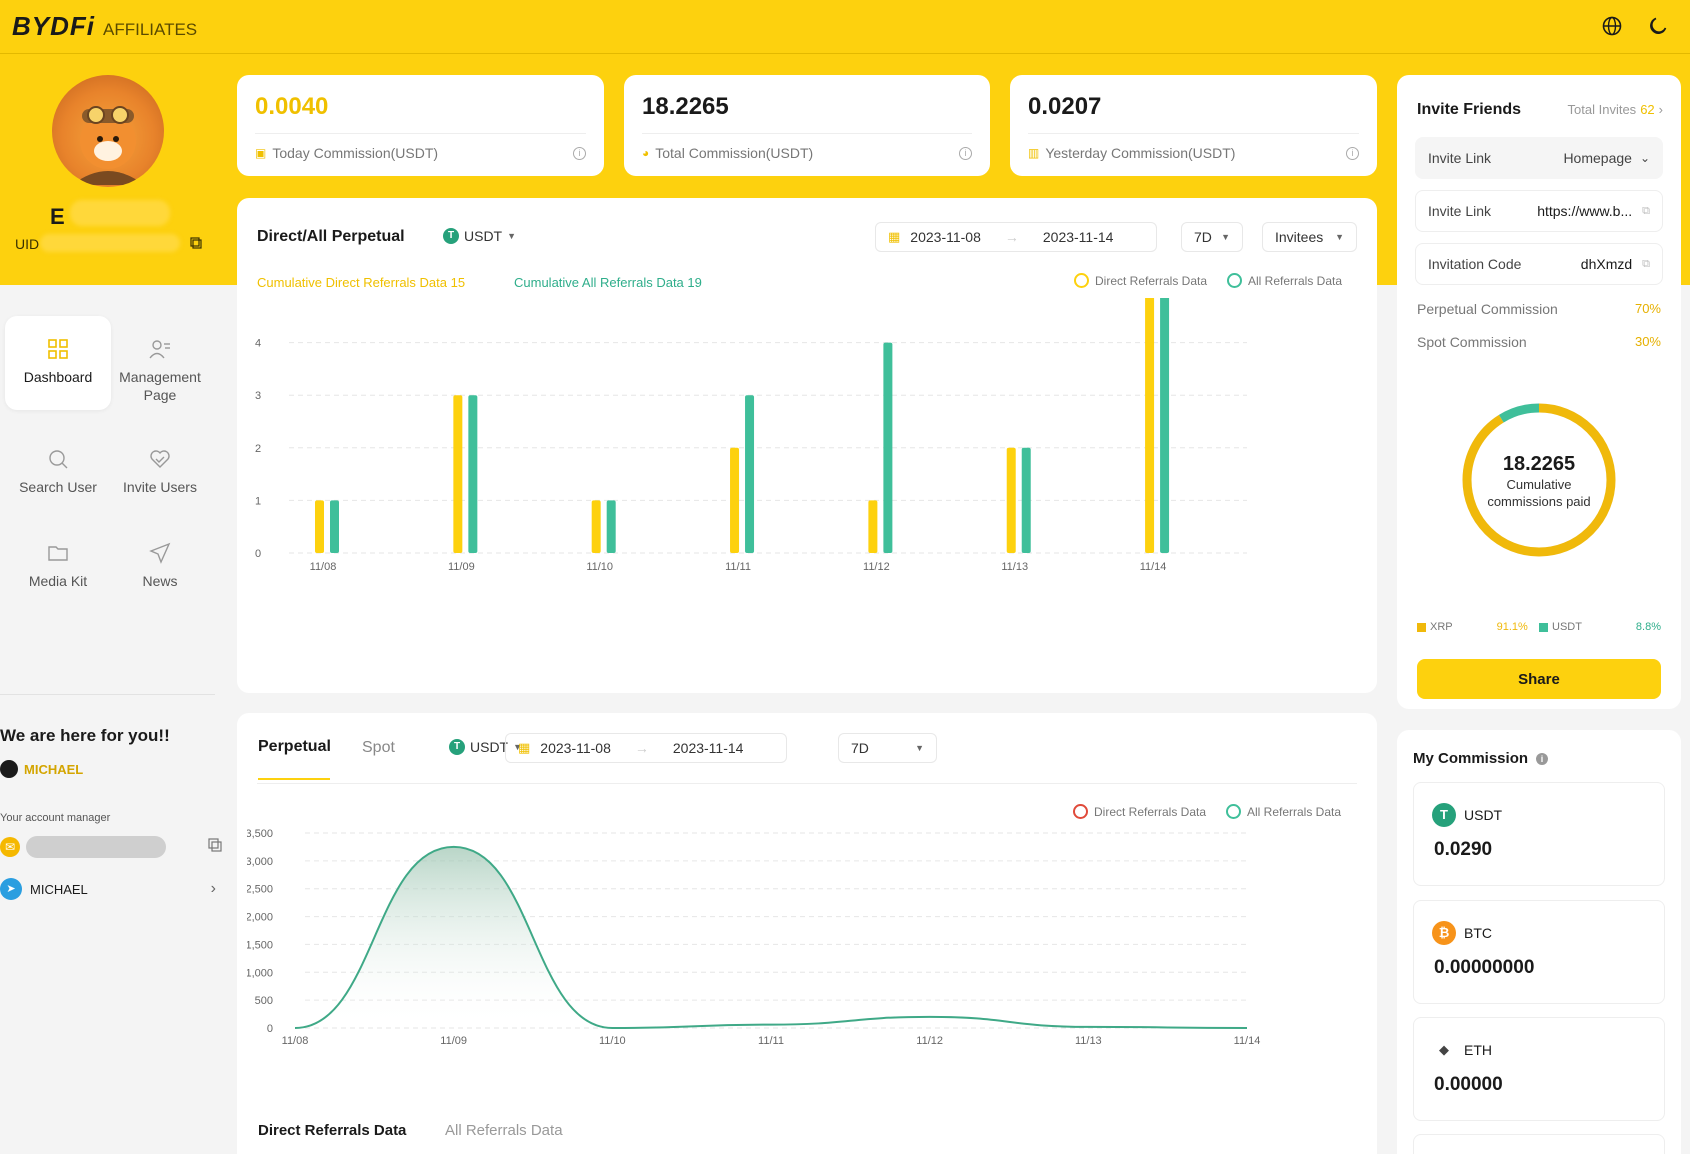 This screenshot has width=1690, height=1154. What do you see at coordinates (347, 153) in the screenshot?
I see `stat-label: ▣ Today Commission(USDT)` at bounding box center [347, 153].